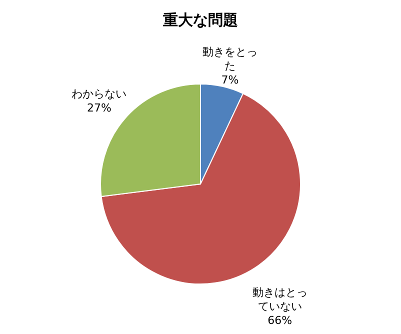 This screenshot has height=334, width=401. Describe the element at coordinates (99, 108) in the screenshot. I see `data-label: 27%` at that location.